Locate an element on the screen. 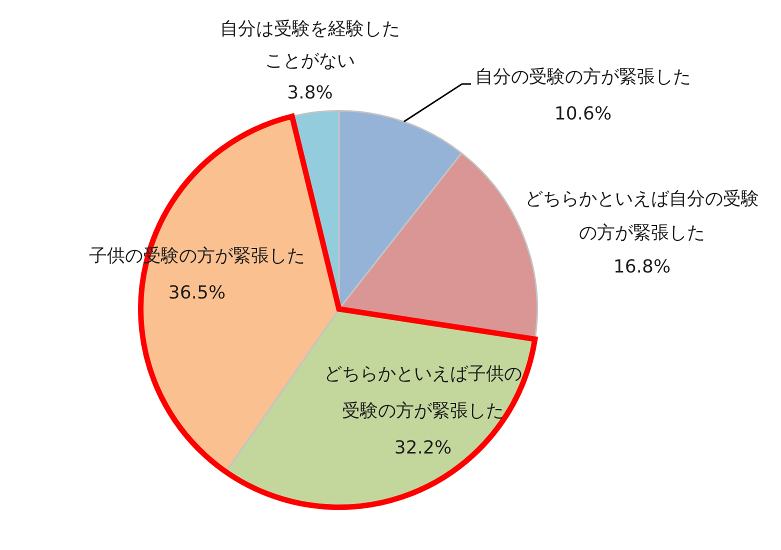 This screenshot has width=781, height=550. data-label: 36.5% is located at coordinates (197, 293).